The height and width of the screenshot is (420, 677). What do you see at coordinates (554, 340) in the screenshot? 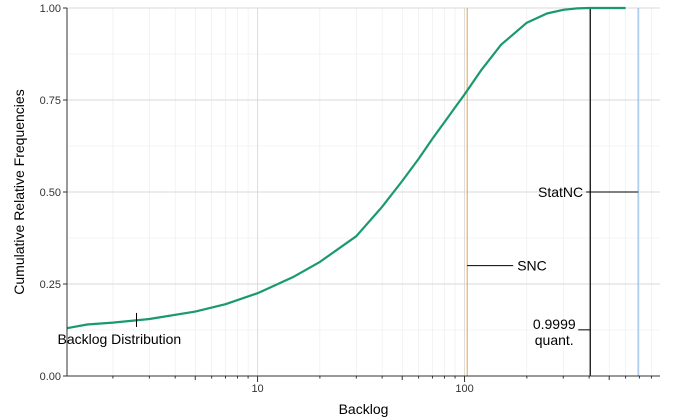
I see `quantile-label-line2: quant.` at bounding box center [554, 340].